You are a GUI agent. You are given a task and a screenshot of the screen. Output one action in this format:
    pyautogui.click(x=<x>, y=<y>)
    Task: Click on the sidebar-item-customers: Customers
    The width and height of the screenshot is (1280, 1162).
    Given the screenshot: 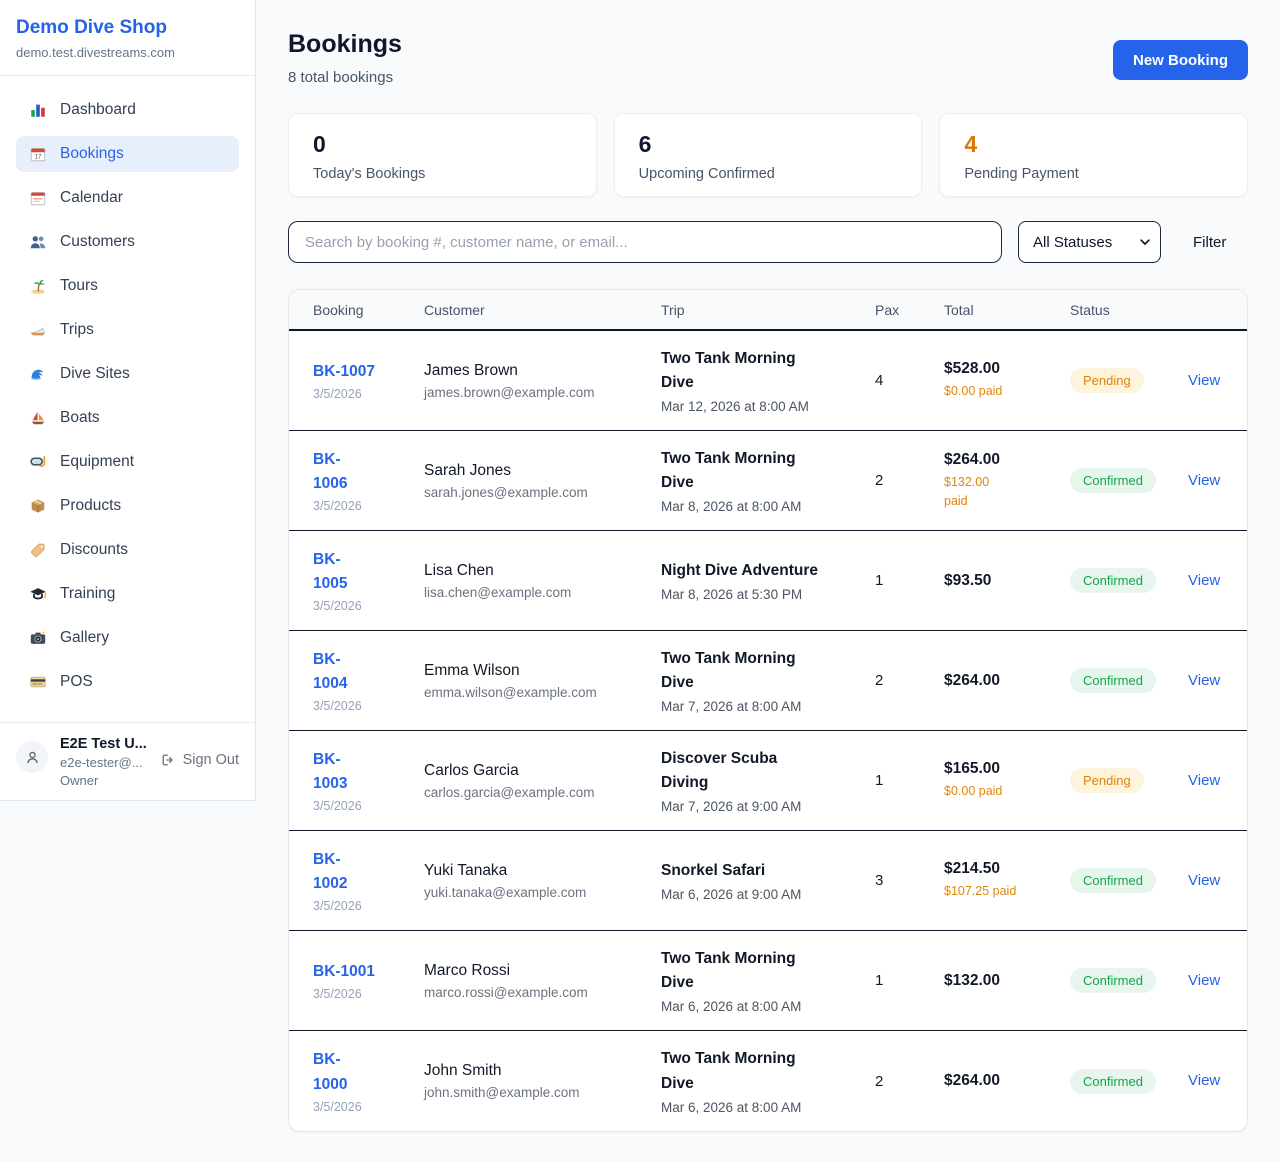 What is the action you would take?
    pyautogui.click(x=127, y=242)
    